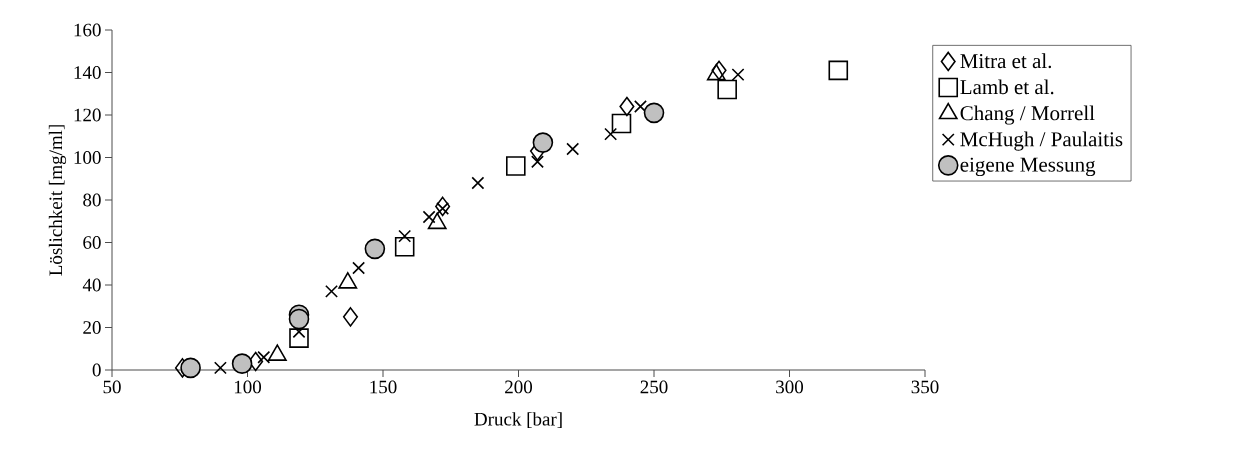 The height and width of the screenshot is (472, 1239). I want to click on legend-label: Lamb et al., so click(1007, 87).